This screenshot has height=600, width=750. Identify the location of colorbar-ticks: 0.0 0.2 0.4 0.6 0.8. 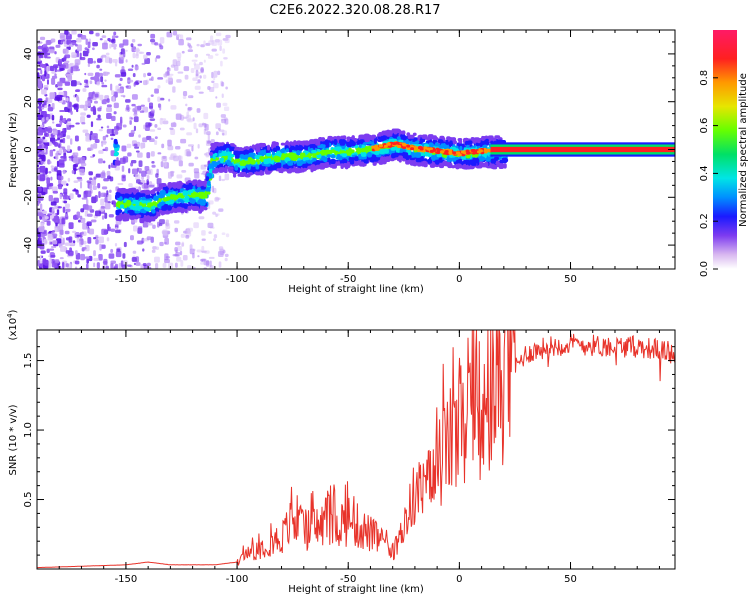
(708, 173).